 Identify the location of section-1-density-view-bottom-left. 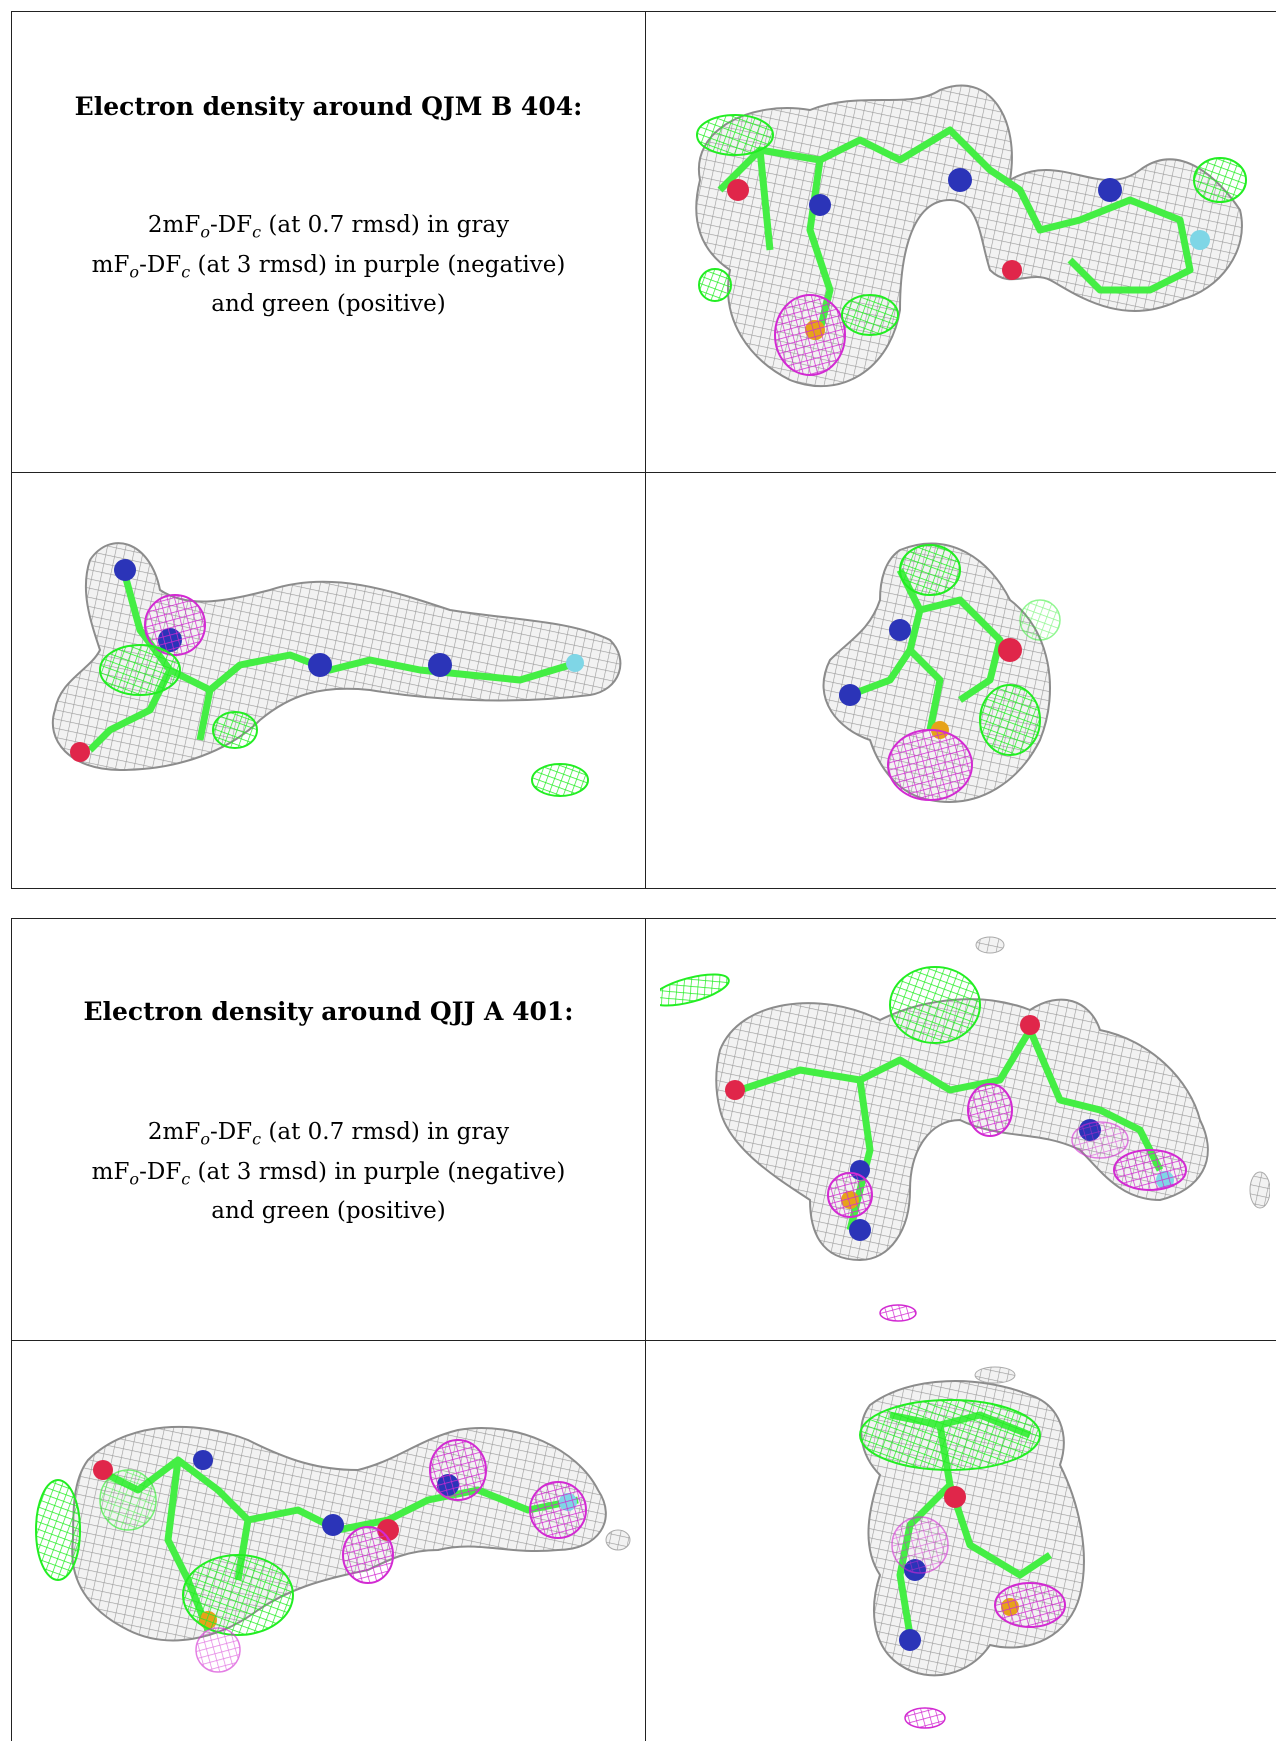
(330, 680).